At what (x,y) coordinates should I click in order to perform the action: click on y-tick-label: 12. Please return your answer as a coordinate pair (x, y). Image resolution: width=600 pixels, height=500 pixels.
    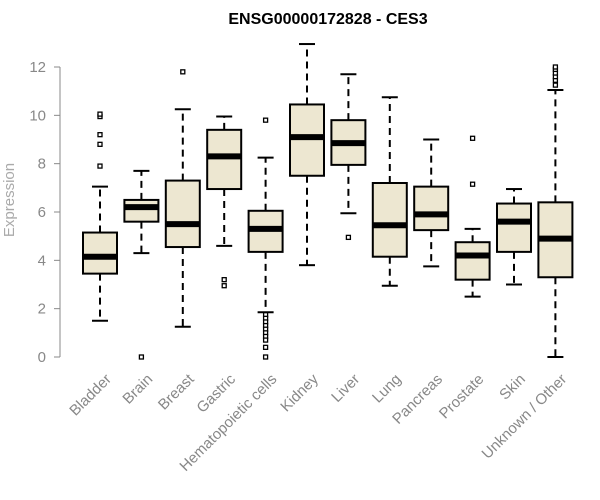
    Looking at the image, I should click on (37, 67).